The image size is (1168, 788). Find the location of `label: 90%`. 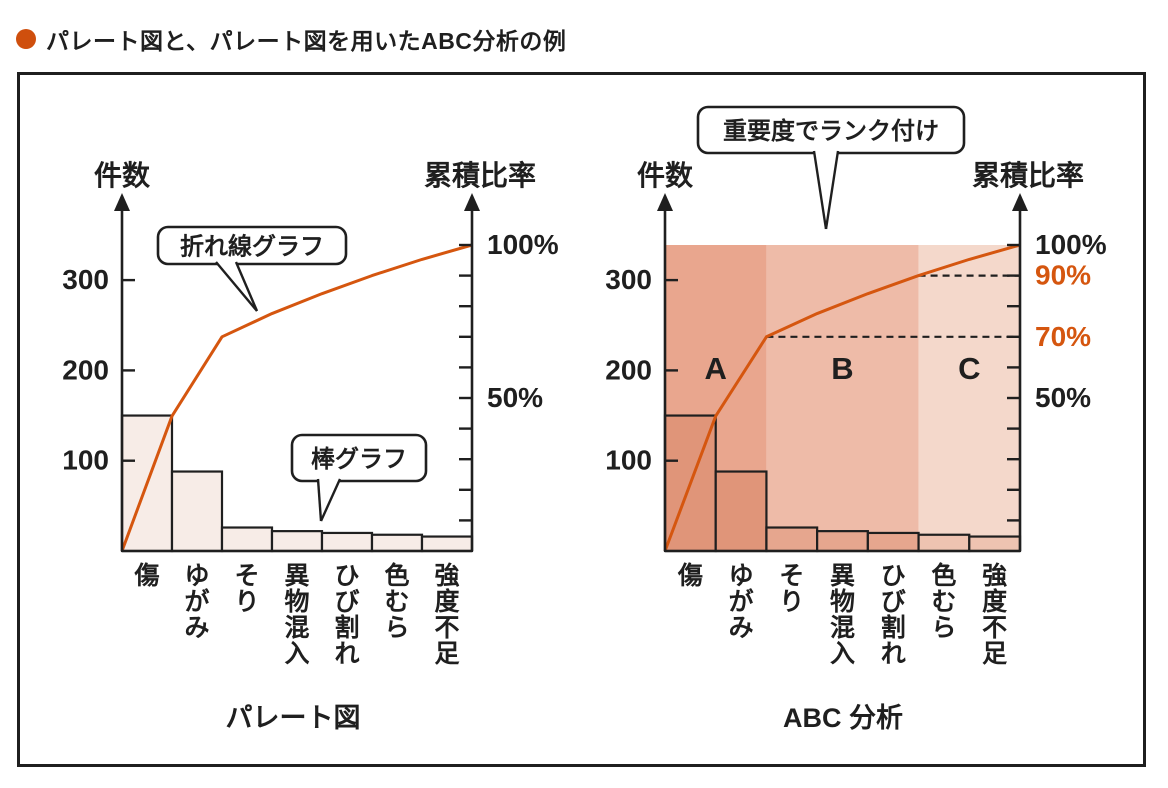

label: 90% is located at coordinates (1063, 275).